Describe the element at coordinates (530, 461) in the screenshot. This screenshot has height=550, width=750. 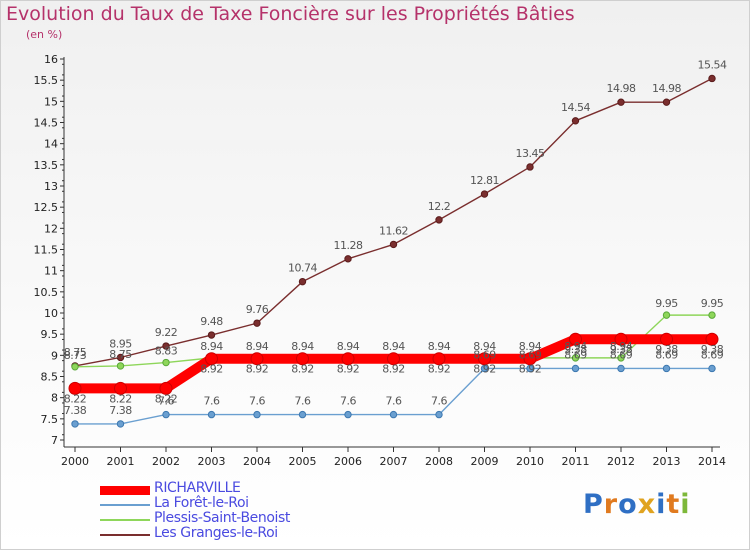
I see `x-tick-label: 2010` at that location.